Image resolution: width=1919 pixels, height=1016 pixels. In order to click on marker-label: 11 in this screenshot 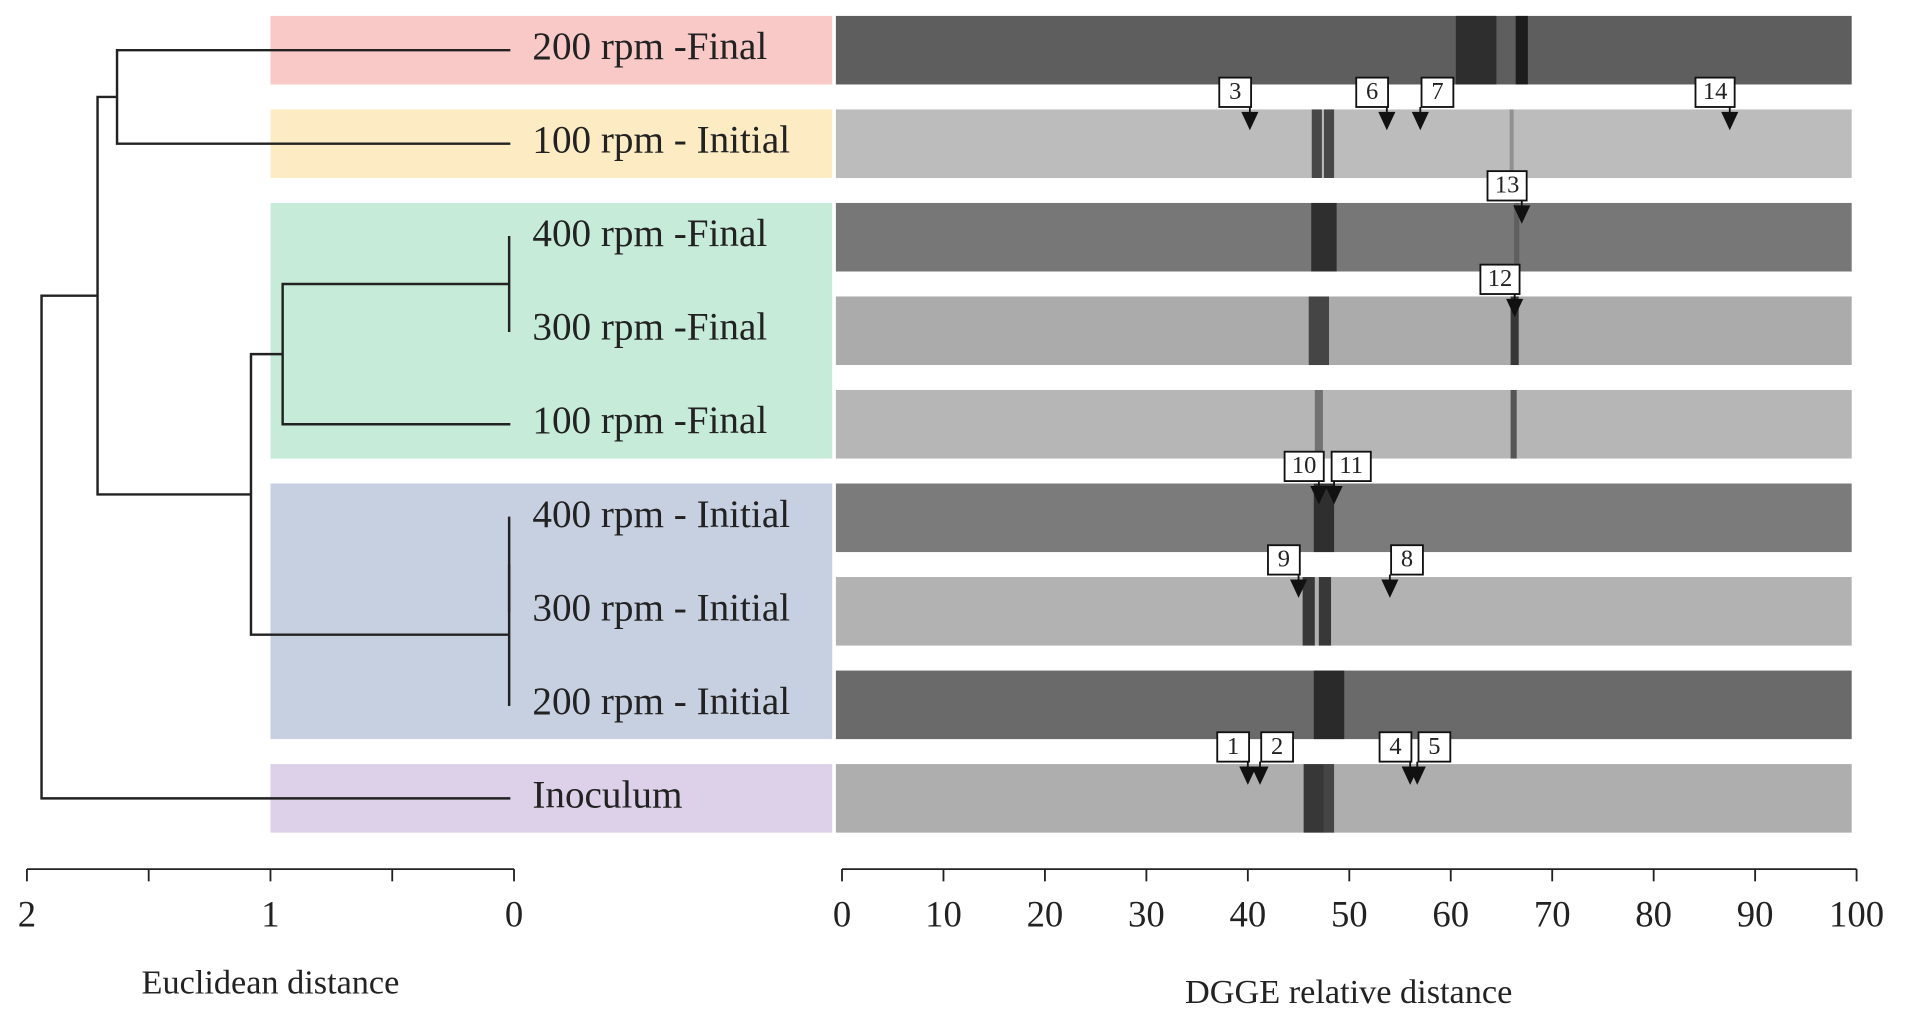, I will do `click(1351, 465)`.